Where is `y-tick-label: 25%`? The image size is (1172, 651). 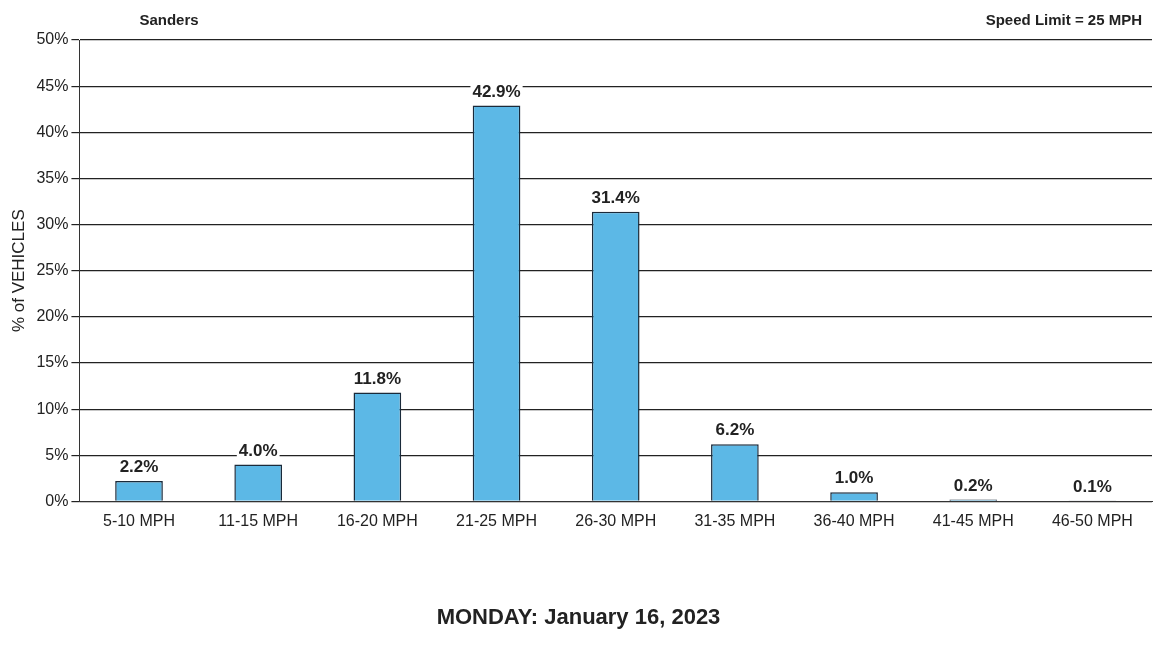
y-tick-label: 25% is located at coordinates (52, 270).